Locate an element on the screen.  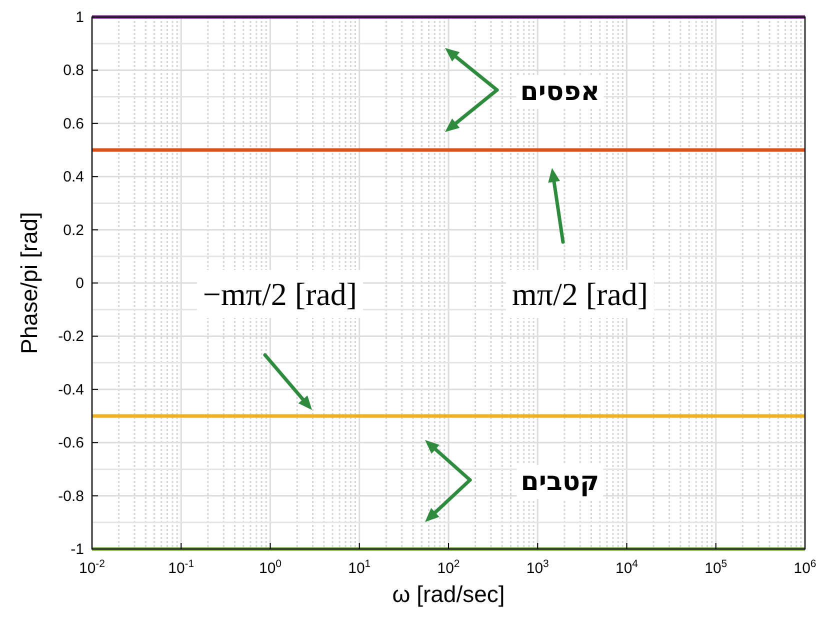
annotation: −mπ/2 [rad] is located at coordinates (280, 294).